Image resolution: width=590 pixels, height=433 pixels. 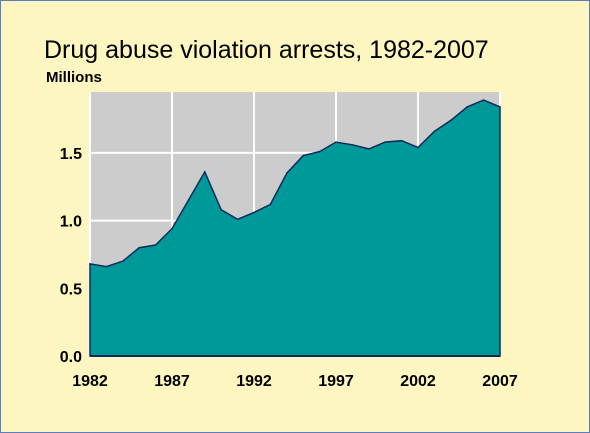 I want to click on y-tick-label-1.5: 1.5, so click(x=71, y=154).